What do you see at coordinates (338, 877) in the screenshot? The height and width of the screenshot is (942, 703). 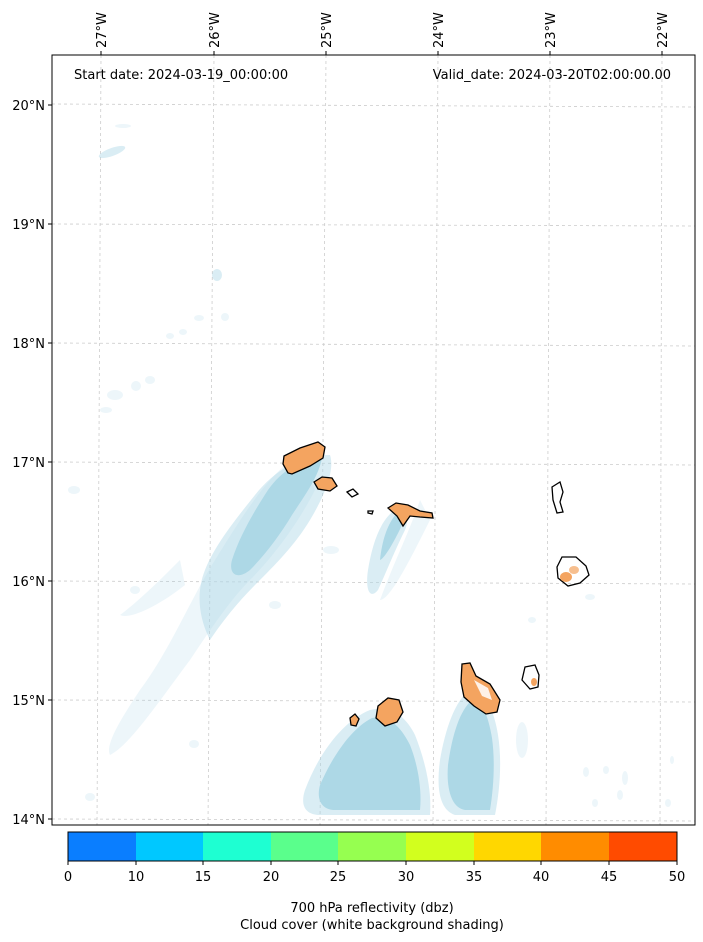 I see `colorbar-tick-label: 25` at bounding box center [338, 877].